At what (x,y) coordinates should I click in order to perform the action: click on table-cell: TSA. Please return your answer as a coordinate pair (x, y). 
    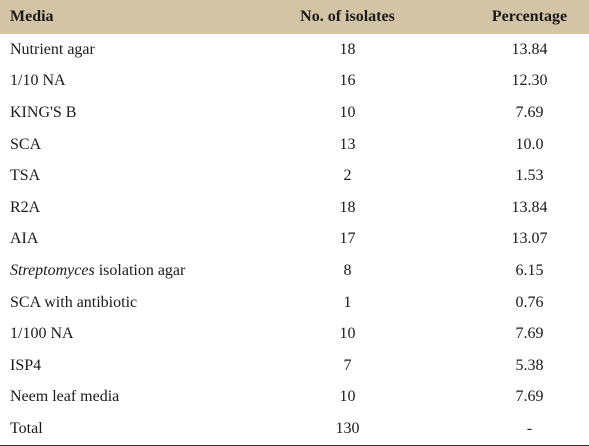
    Looking at the image, I should click on (25, 176).